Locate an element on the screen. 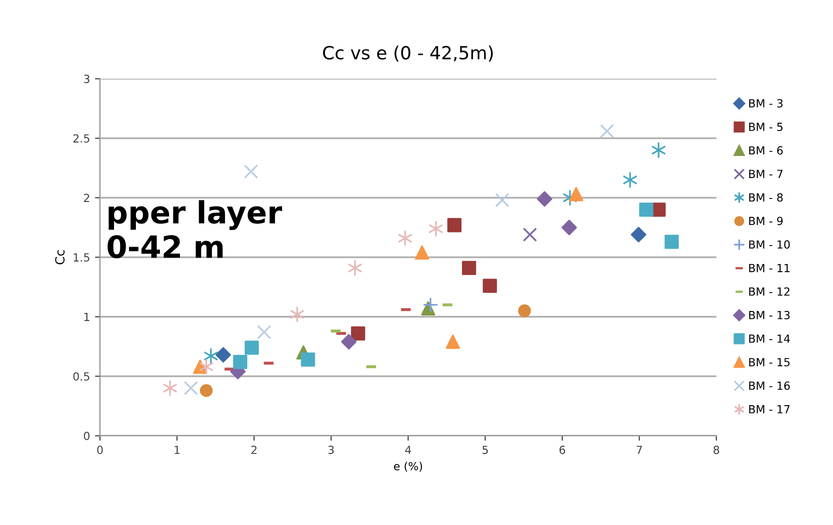 The image size is (833, 525). y-tick-label: 1.5 is located at coordinates (82, 257).